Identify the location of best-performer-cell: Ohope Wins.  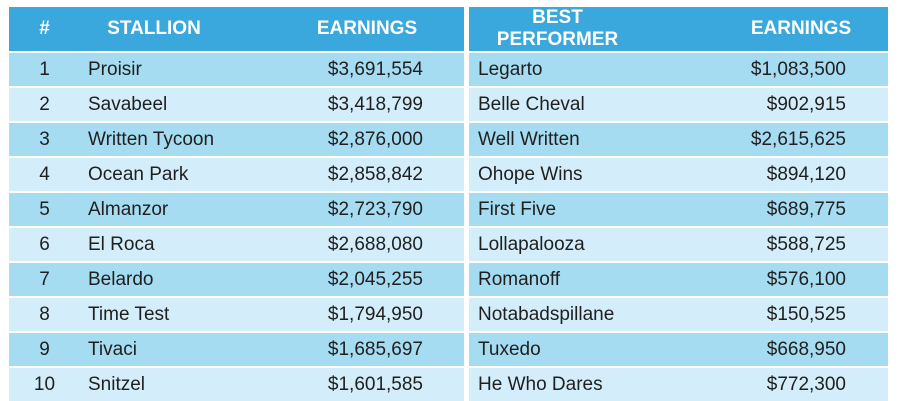
(575, 174).